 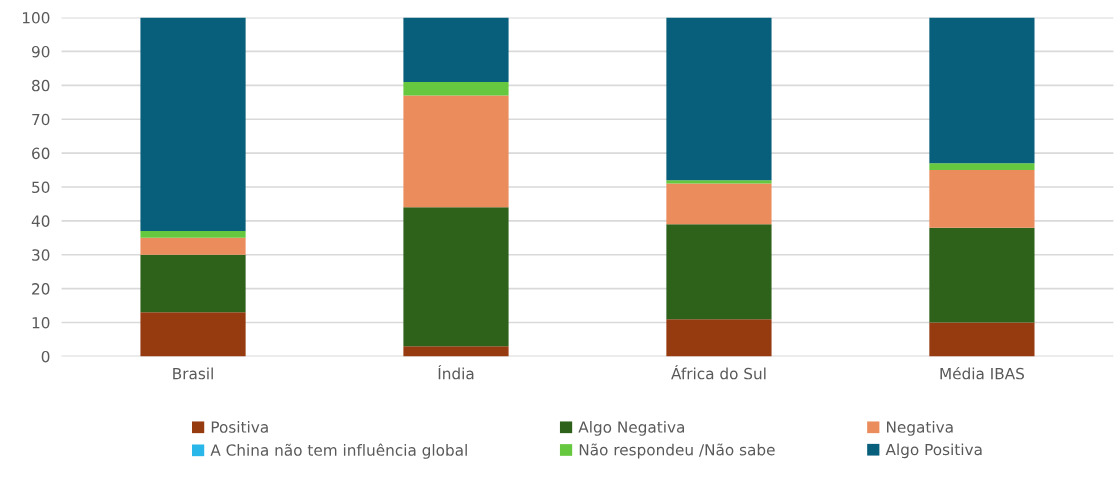 What do you see at coordinates (40, 51) in the screenshot?
I see `y-tick-label: 90` at bounding box center [40, 51].